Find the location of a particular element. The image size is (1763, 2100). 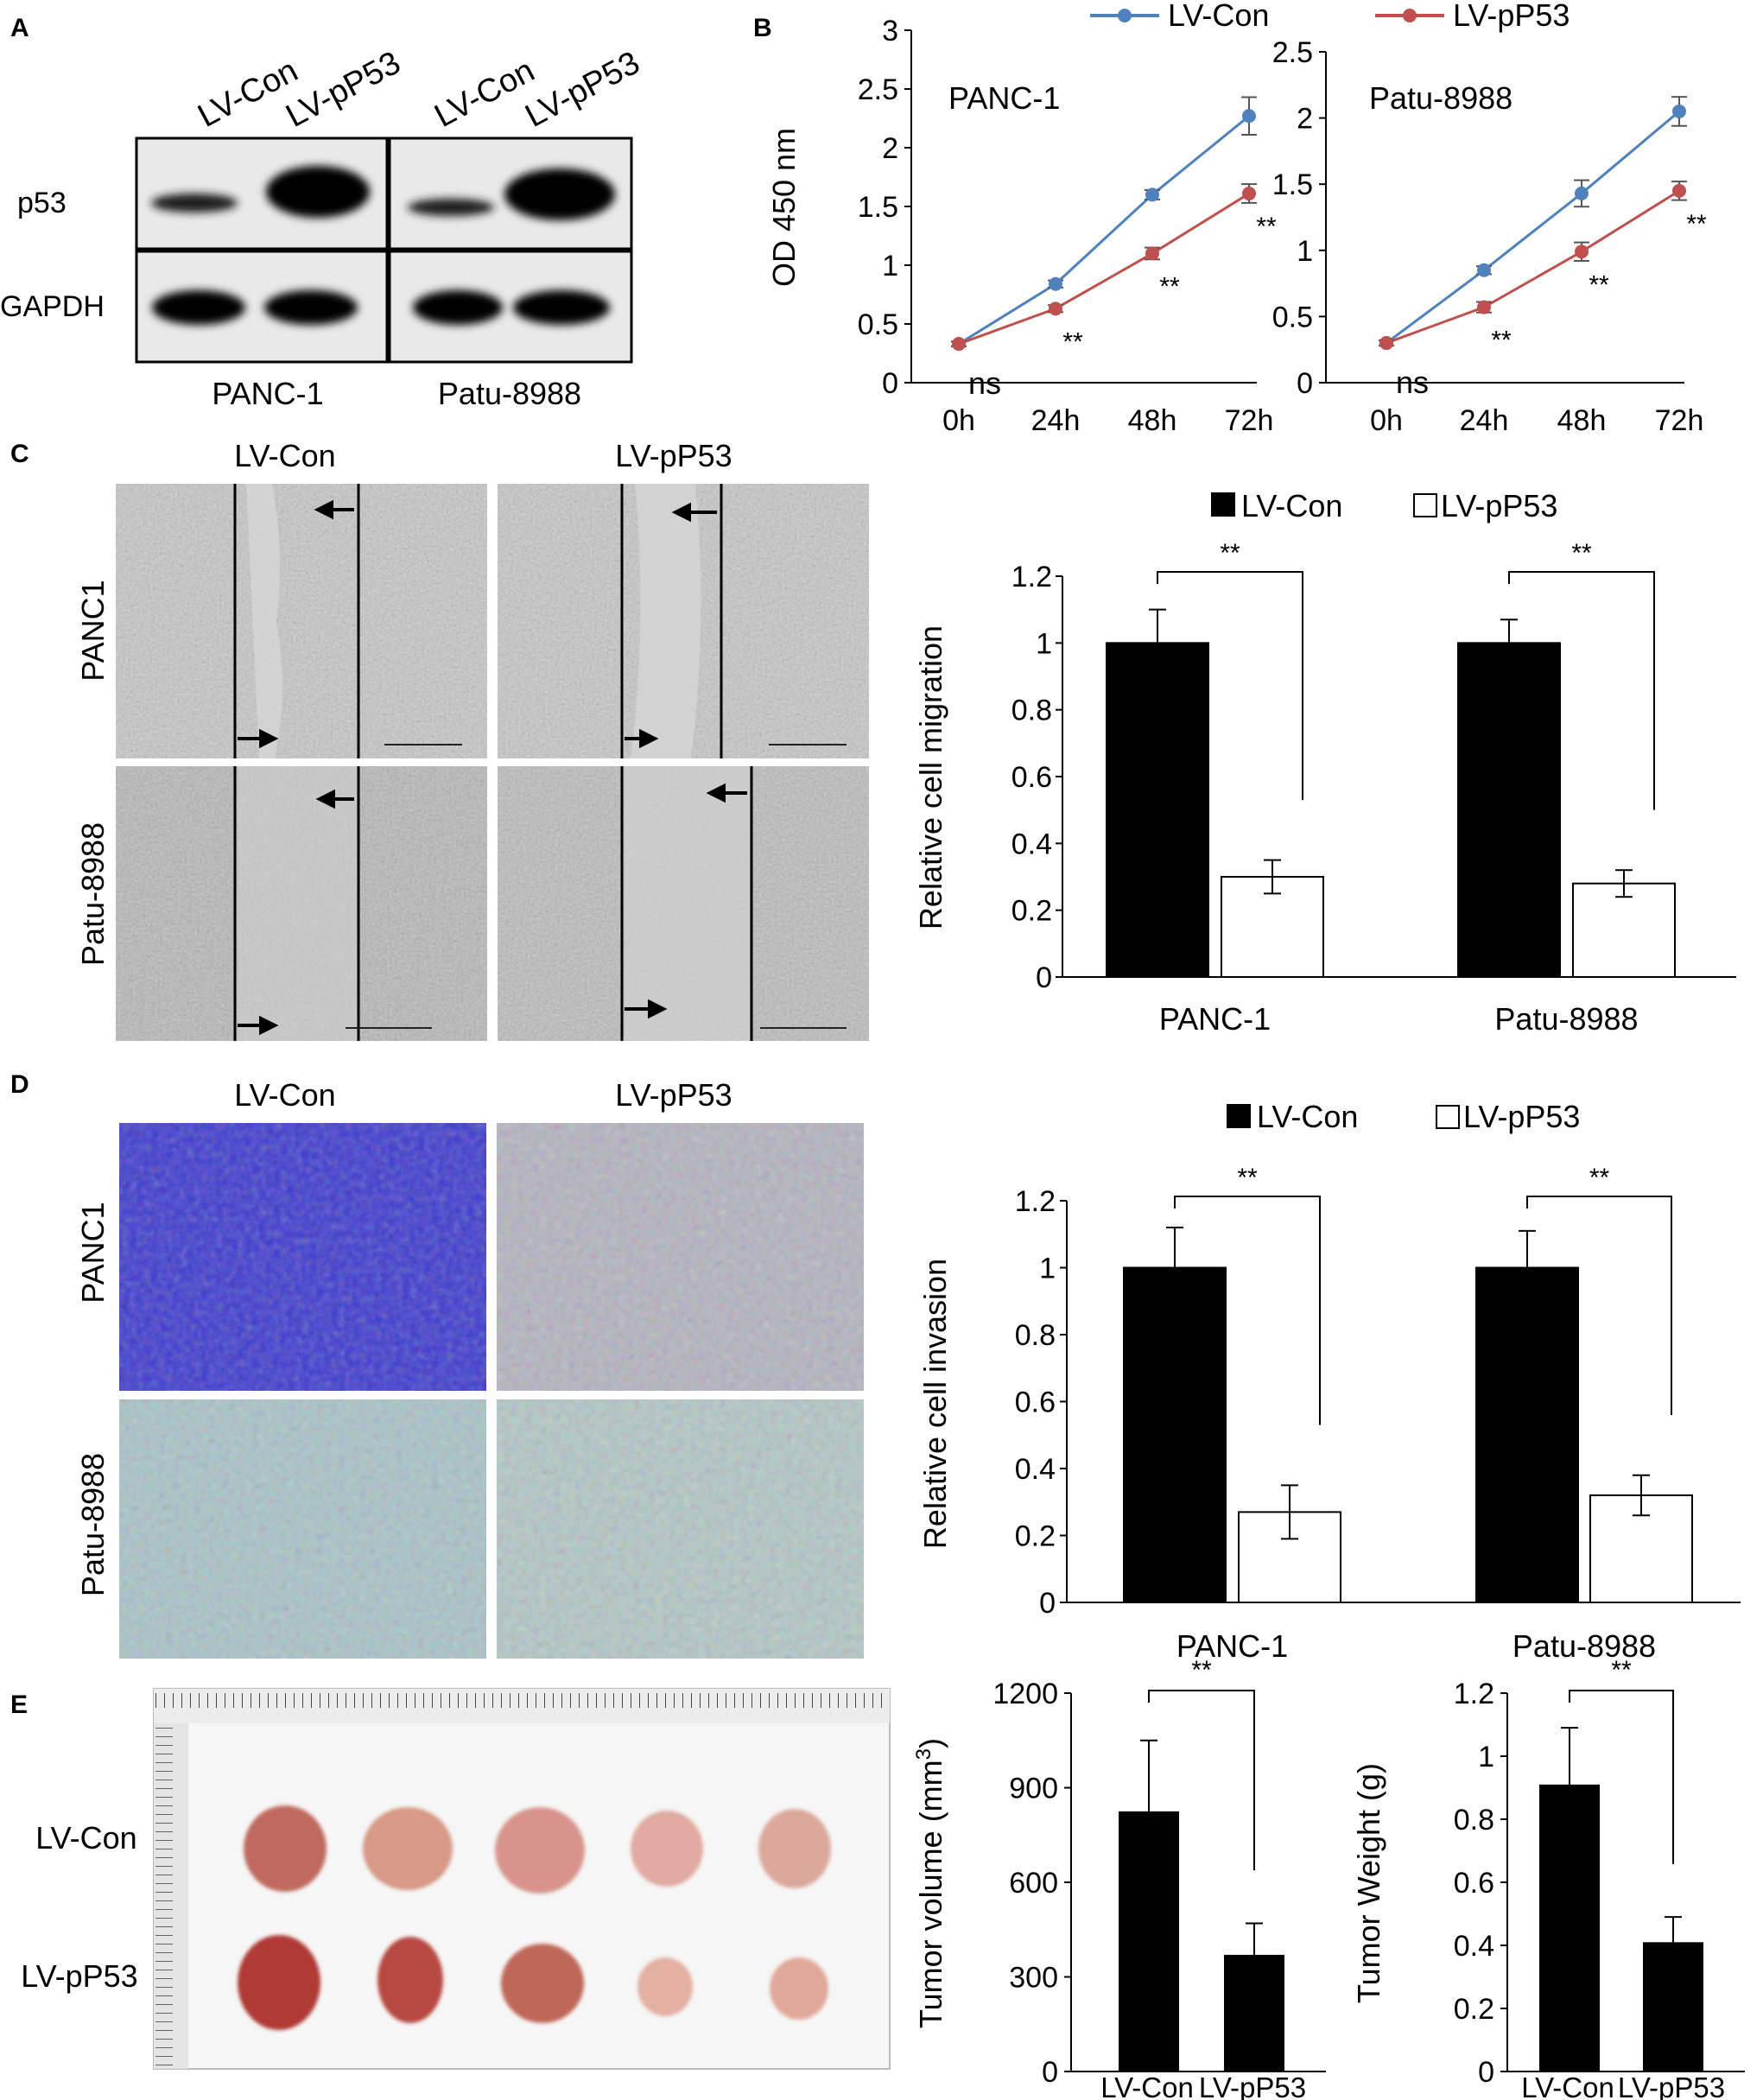

E2-ytick-label-4: 0.8 is located at coordinates (1474, 1820).